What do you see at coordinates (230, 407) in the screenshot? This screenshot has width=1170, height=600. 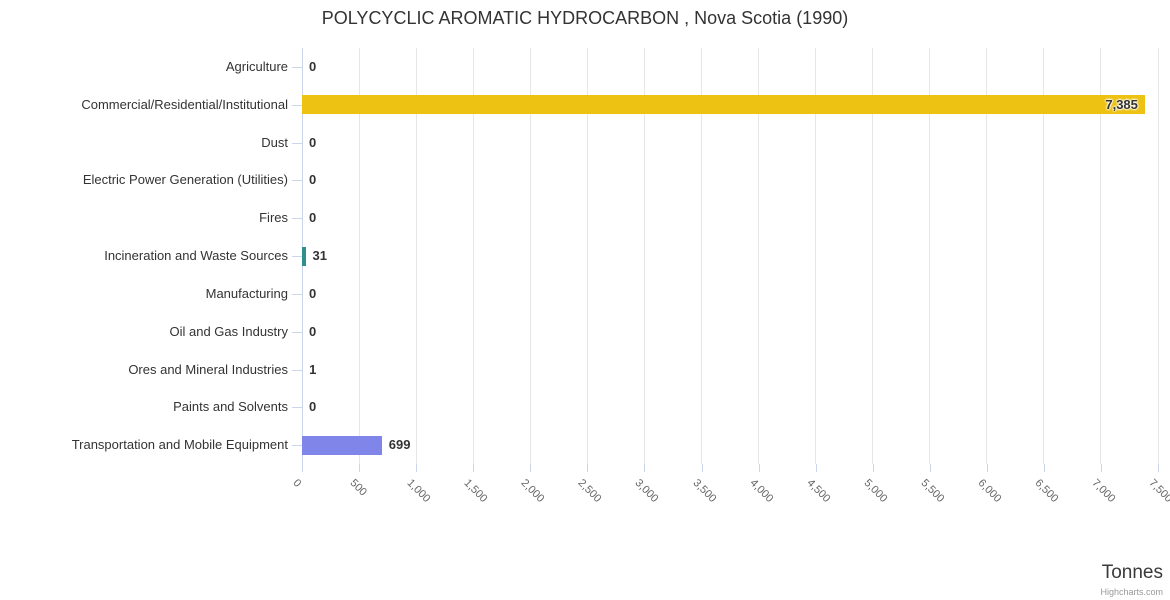 I see `category-label: Paints and Solvents` at bounding box center [230, 407].